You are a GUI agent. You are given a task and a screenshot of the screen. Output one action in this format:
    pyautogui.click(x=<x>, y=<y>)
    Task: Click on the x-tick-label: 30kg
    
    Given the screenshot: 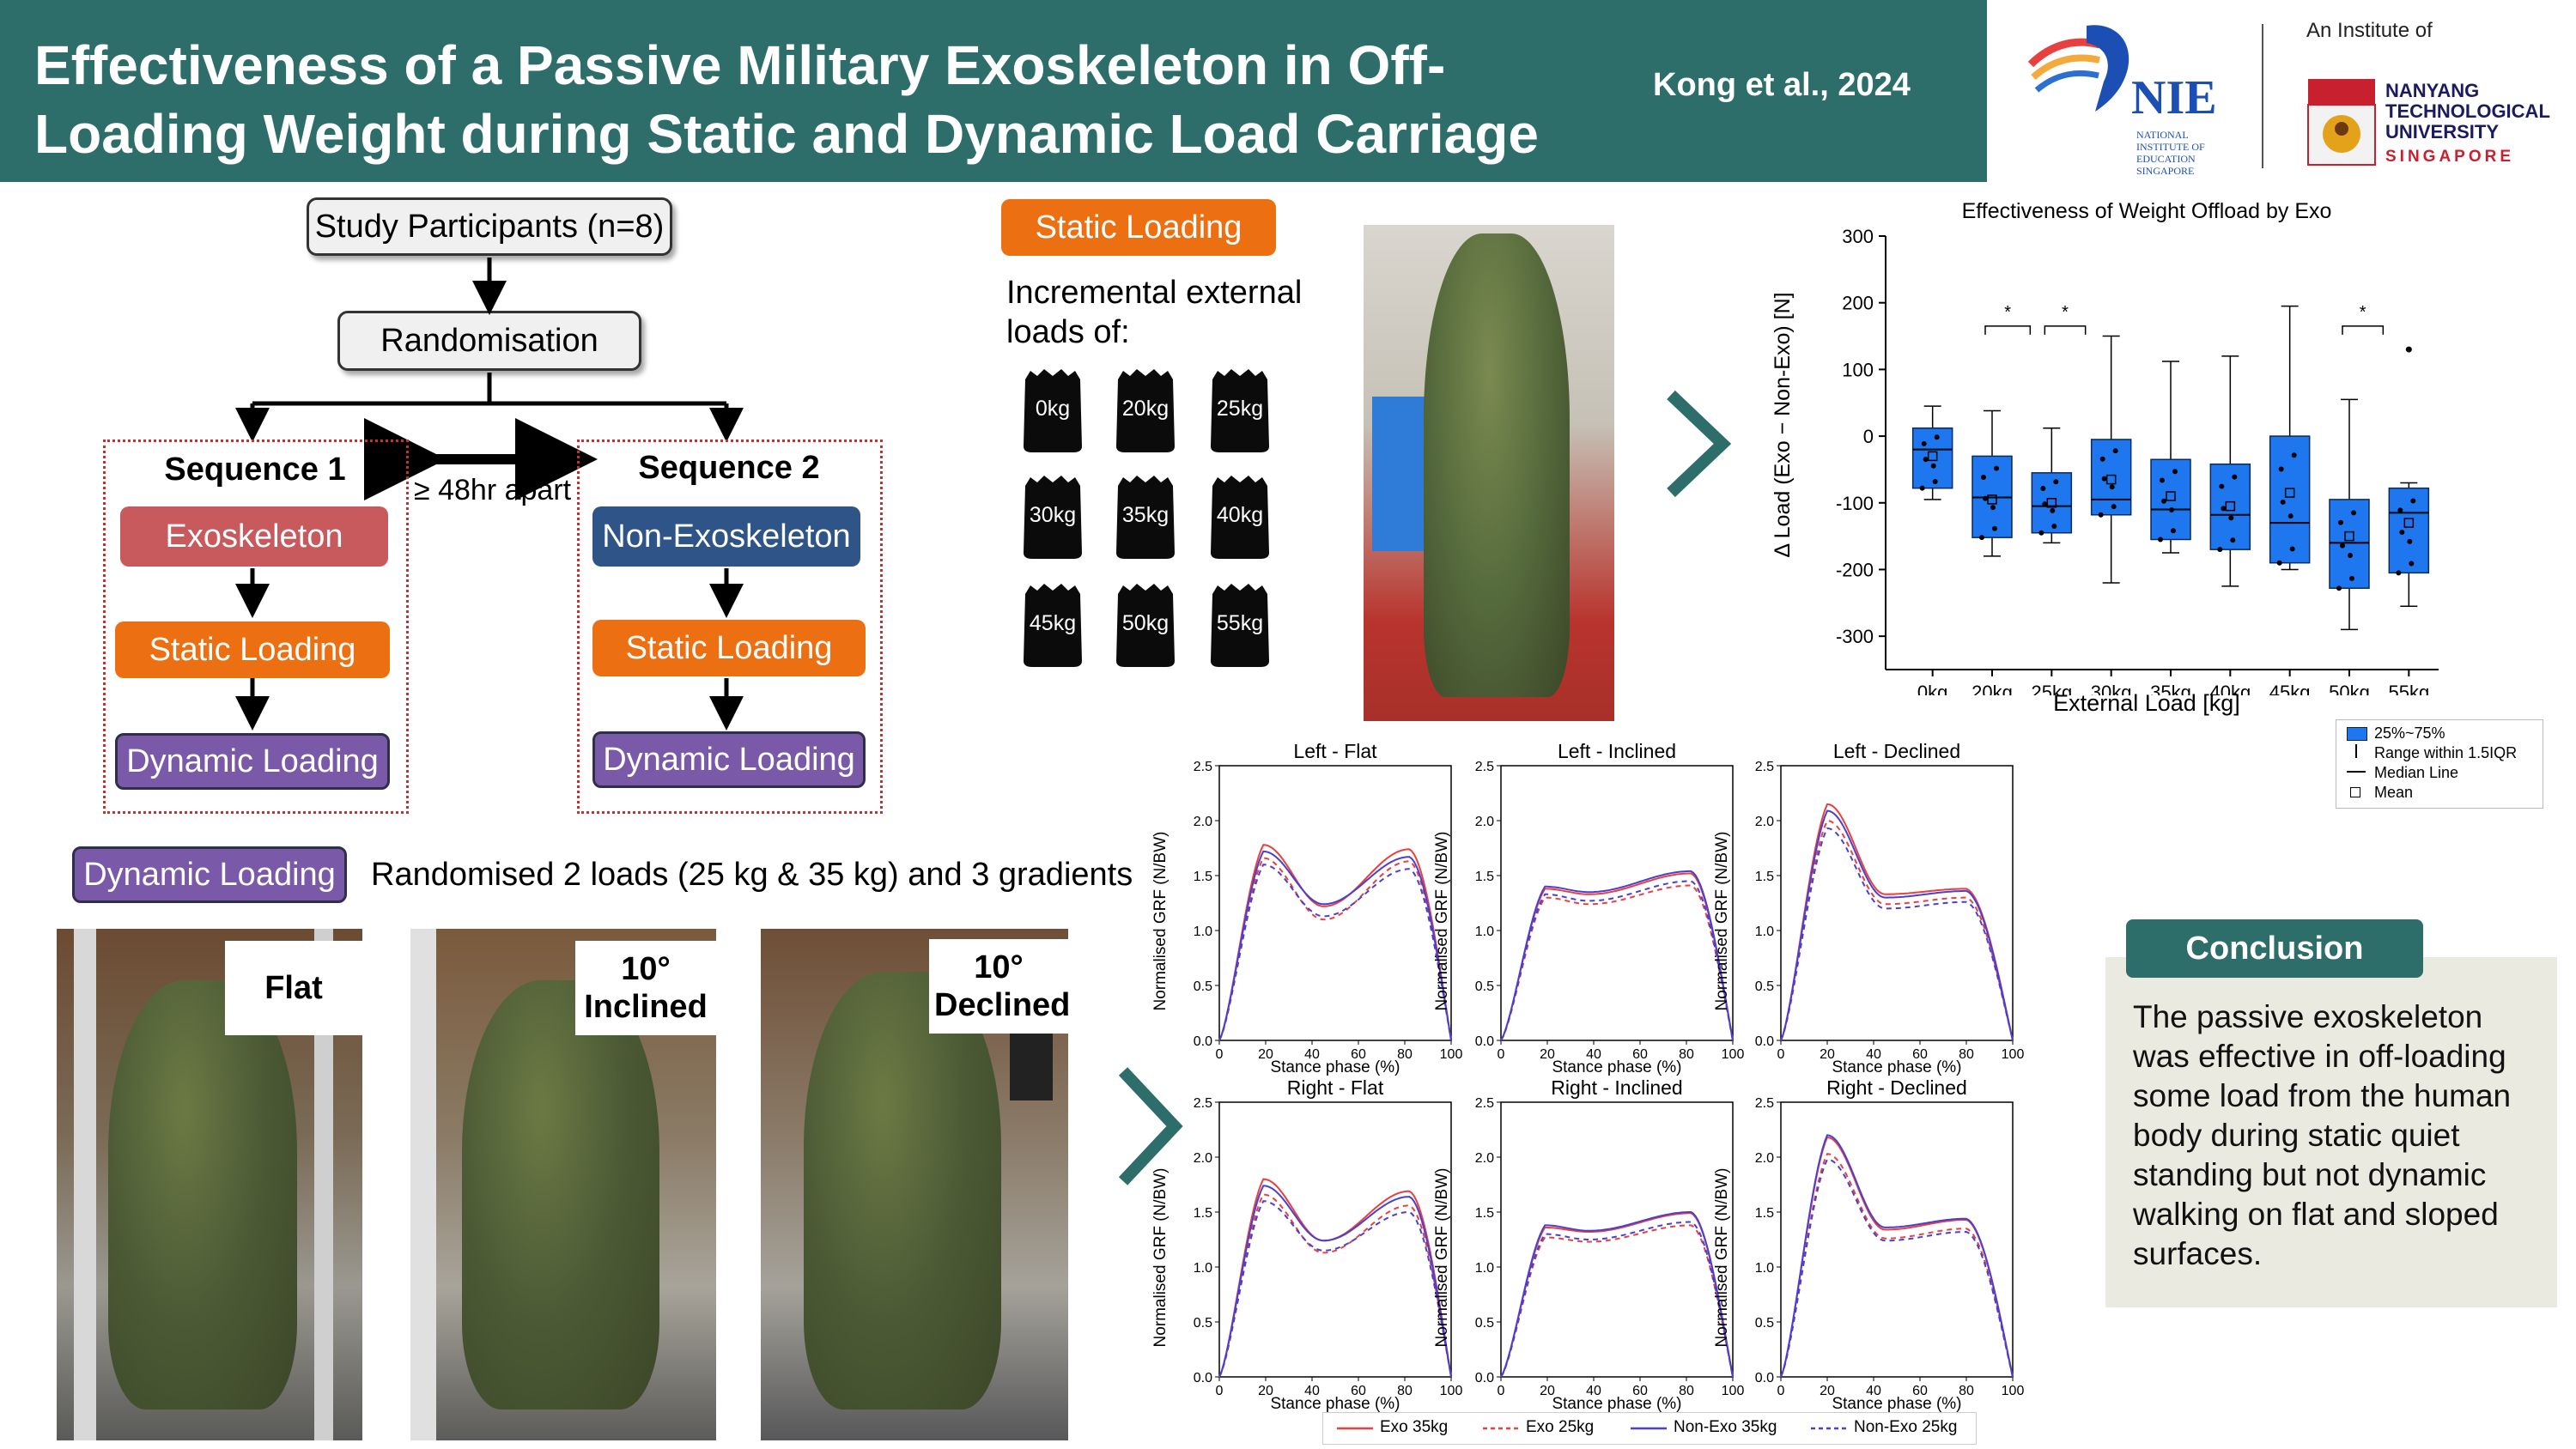 What is the action you would take?
    pyautogui.click(x=2112, y=688)
    